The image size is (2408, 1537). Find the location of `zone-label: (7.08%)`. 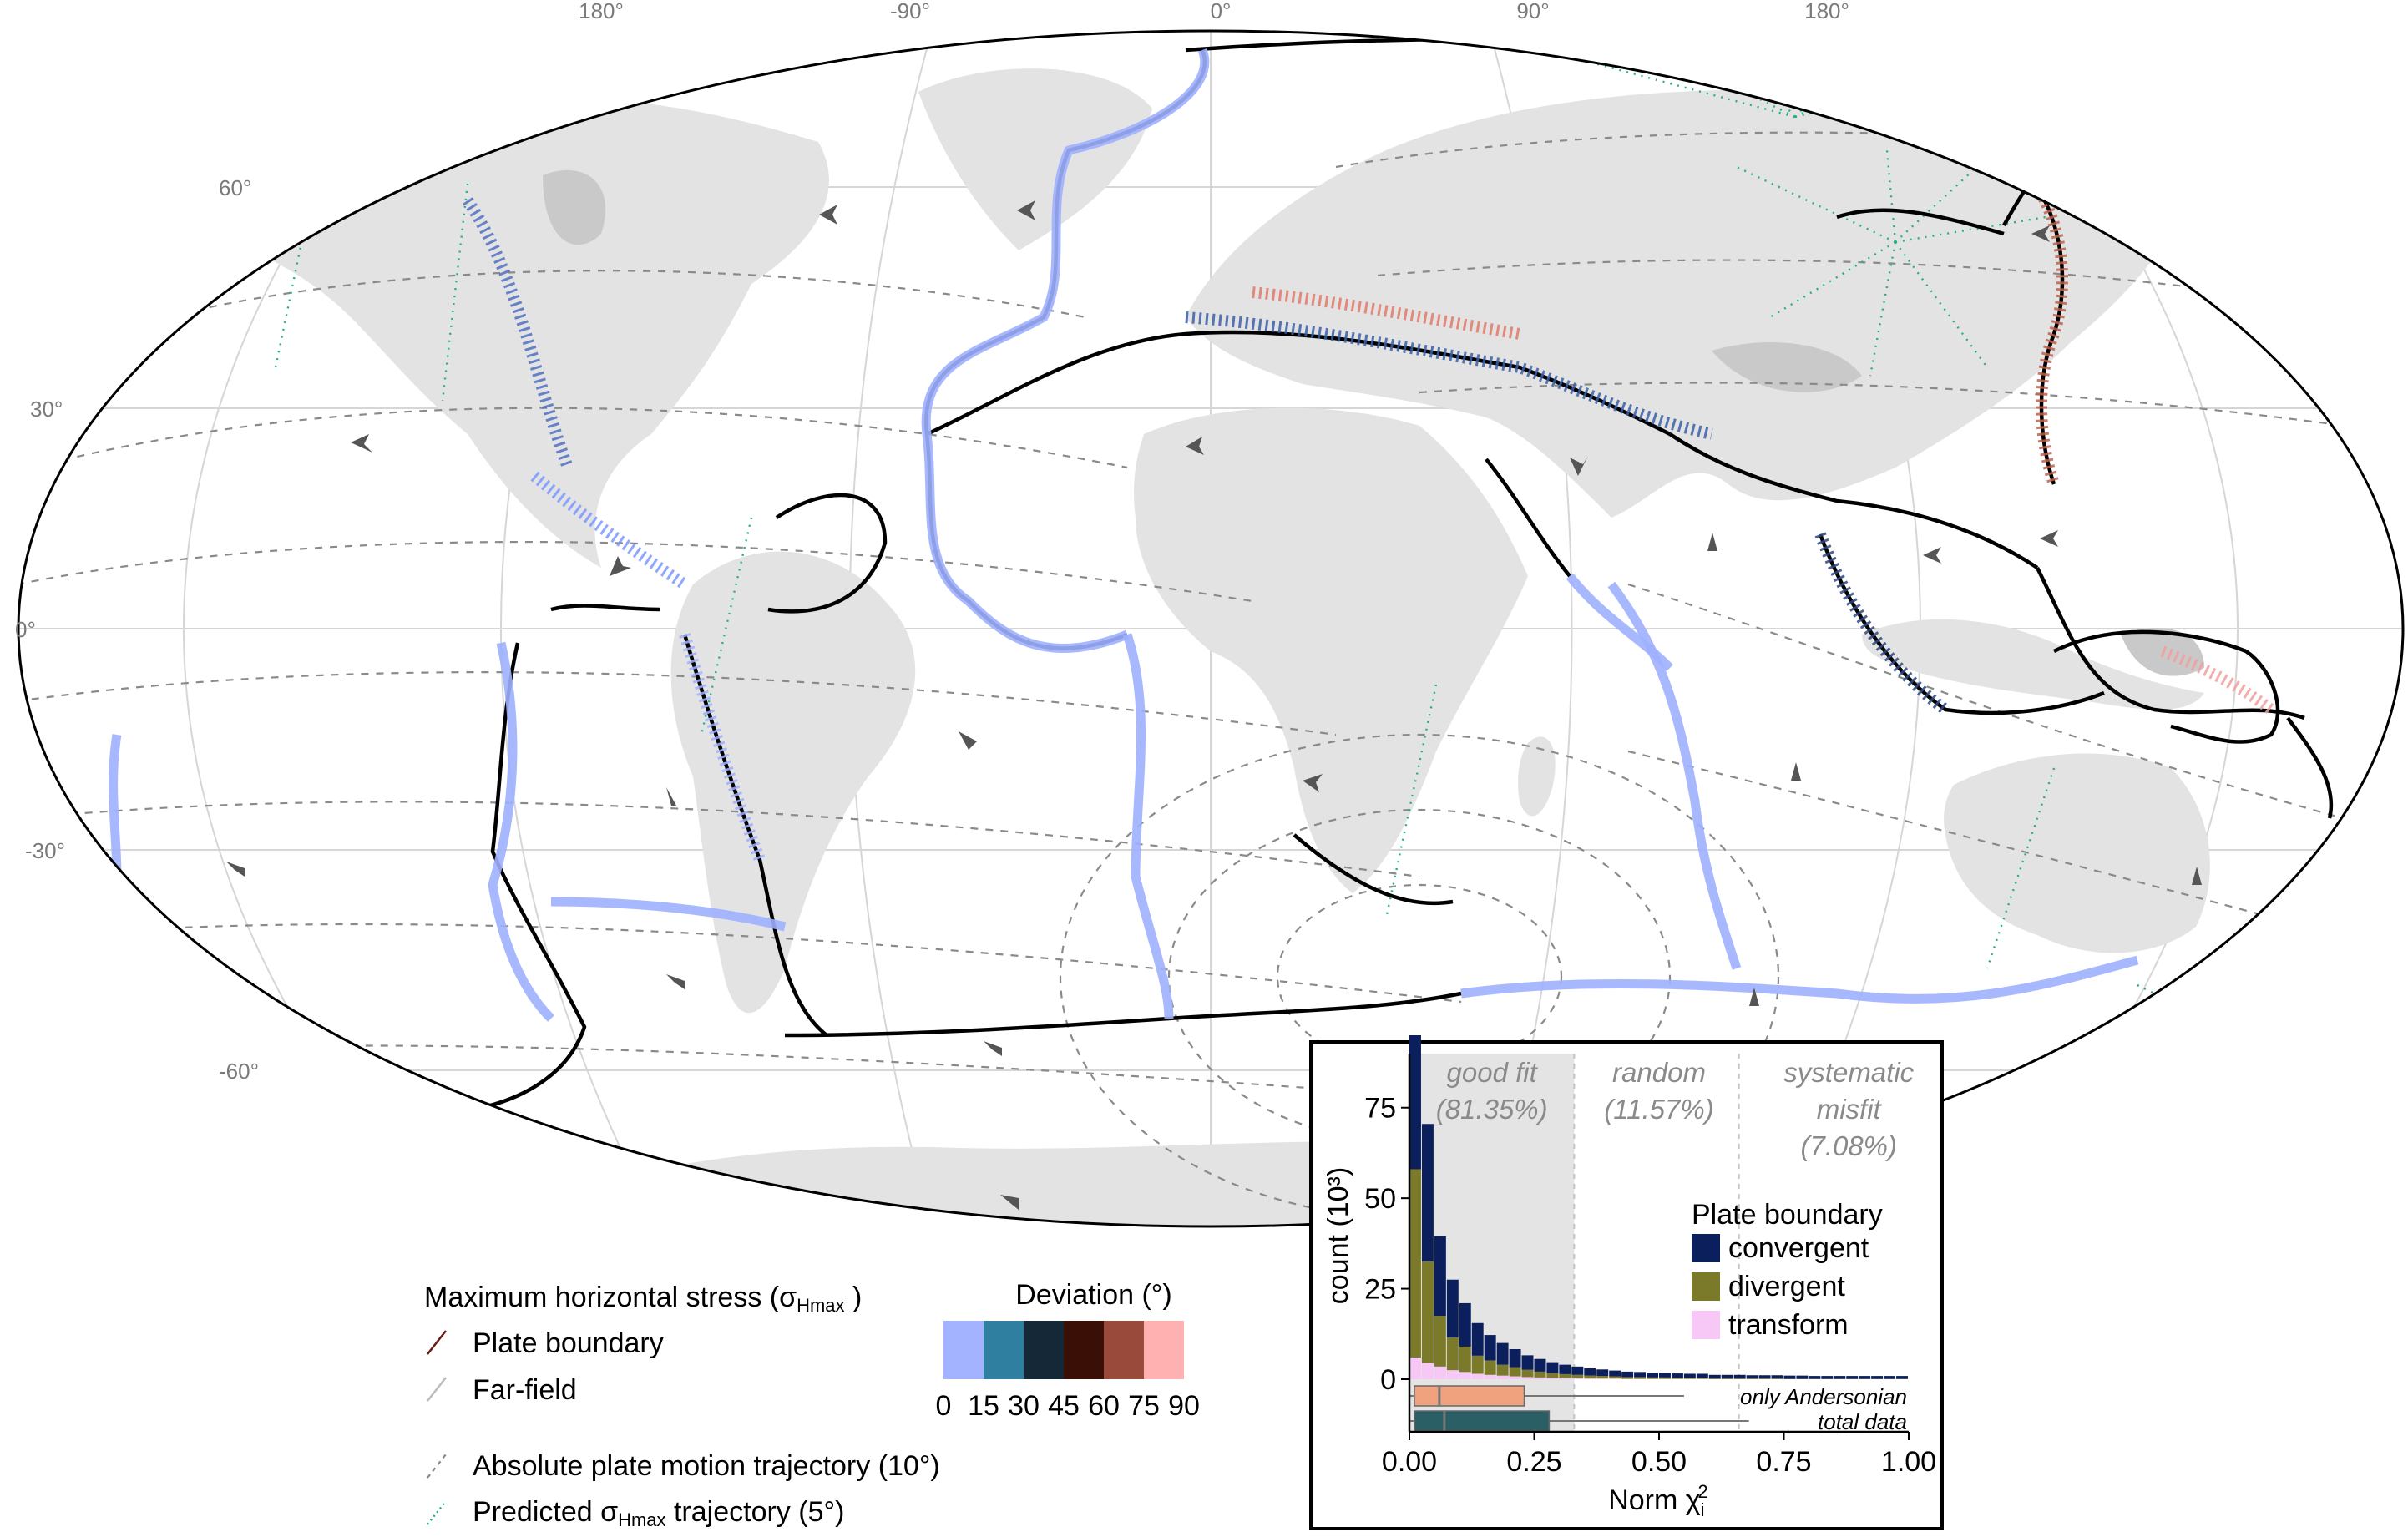

zone-label: (7.08%) is located at coordinates (1848, 1145).